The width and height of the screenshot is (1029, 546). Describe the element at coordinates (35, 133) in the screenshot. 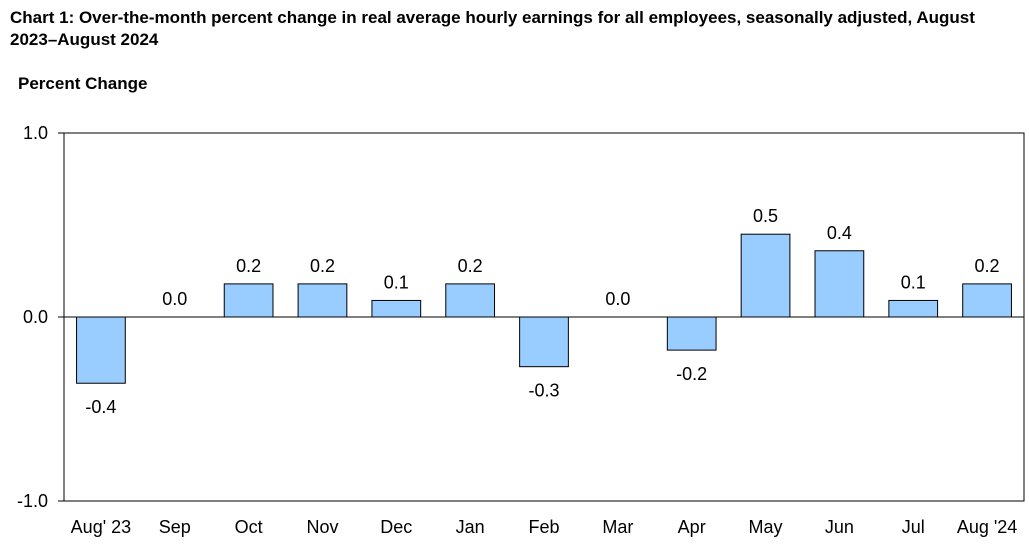

I see `y-tick-label: 1.0` at that location.